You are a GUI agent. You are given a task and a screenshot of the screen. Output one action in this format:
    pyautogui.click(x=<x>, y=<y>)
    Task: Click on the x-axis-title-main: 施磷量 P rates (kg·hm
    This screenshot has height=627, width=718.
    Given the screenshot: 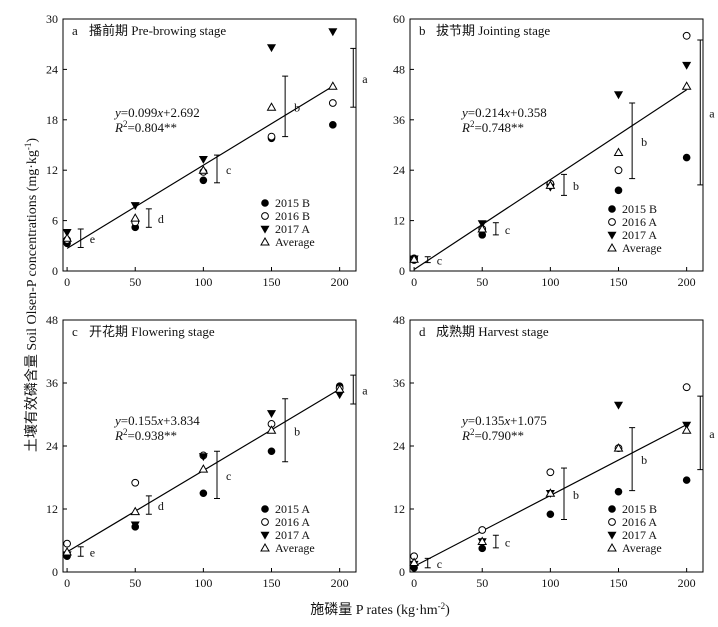 What is the action you would take?
    pyautogui.click(x=374, y=610)
    